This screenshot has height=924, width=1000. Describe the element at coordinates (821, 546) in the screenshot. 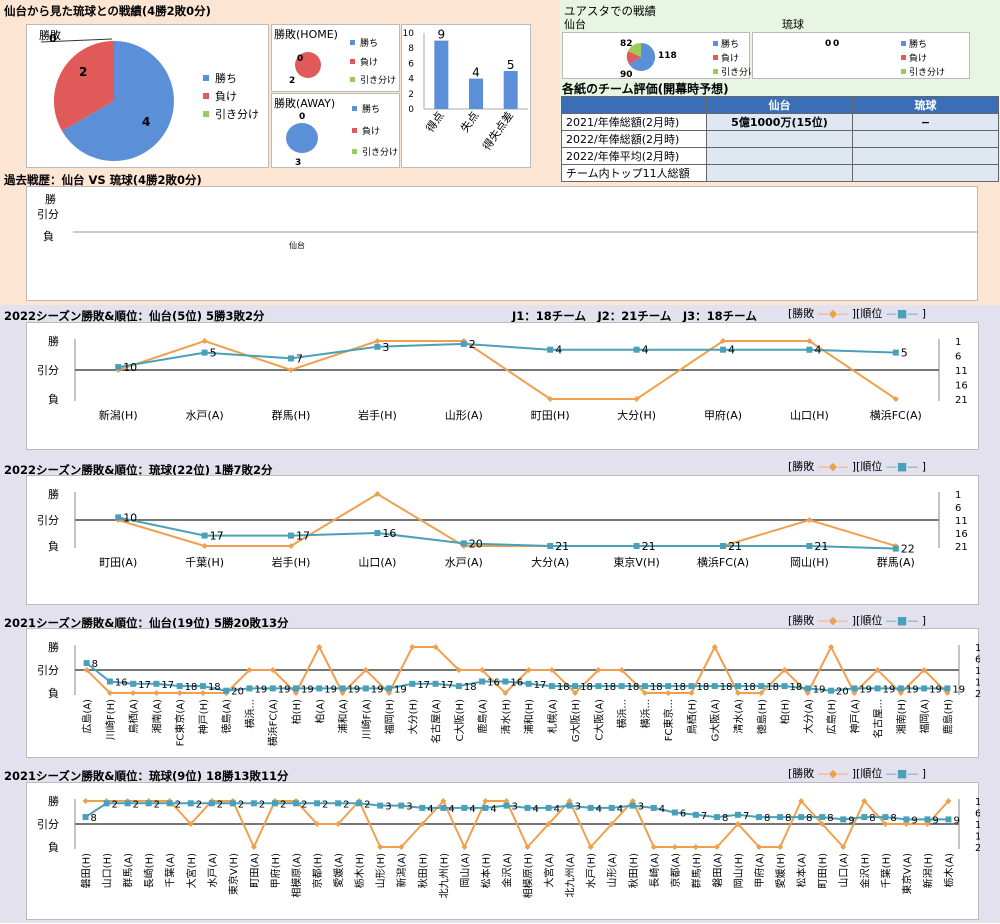

I see `rank-label: 21` at that location.